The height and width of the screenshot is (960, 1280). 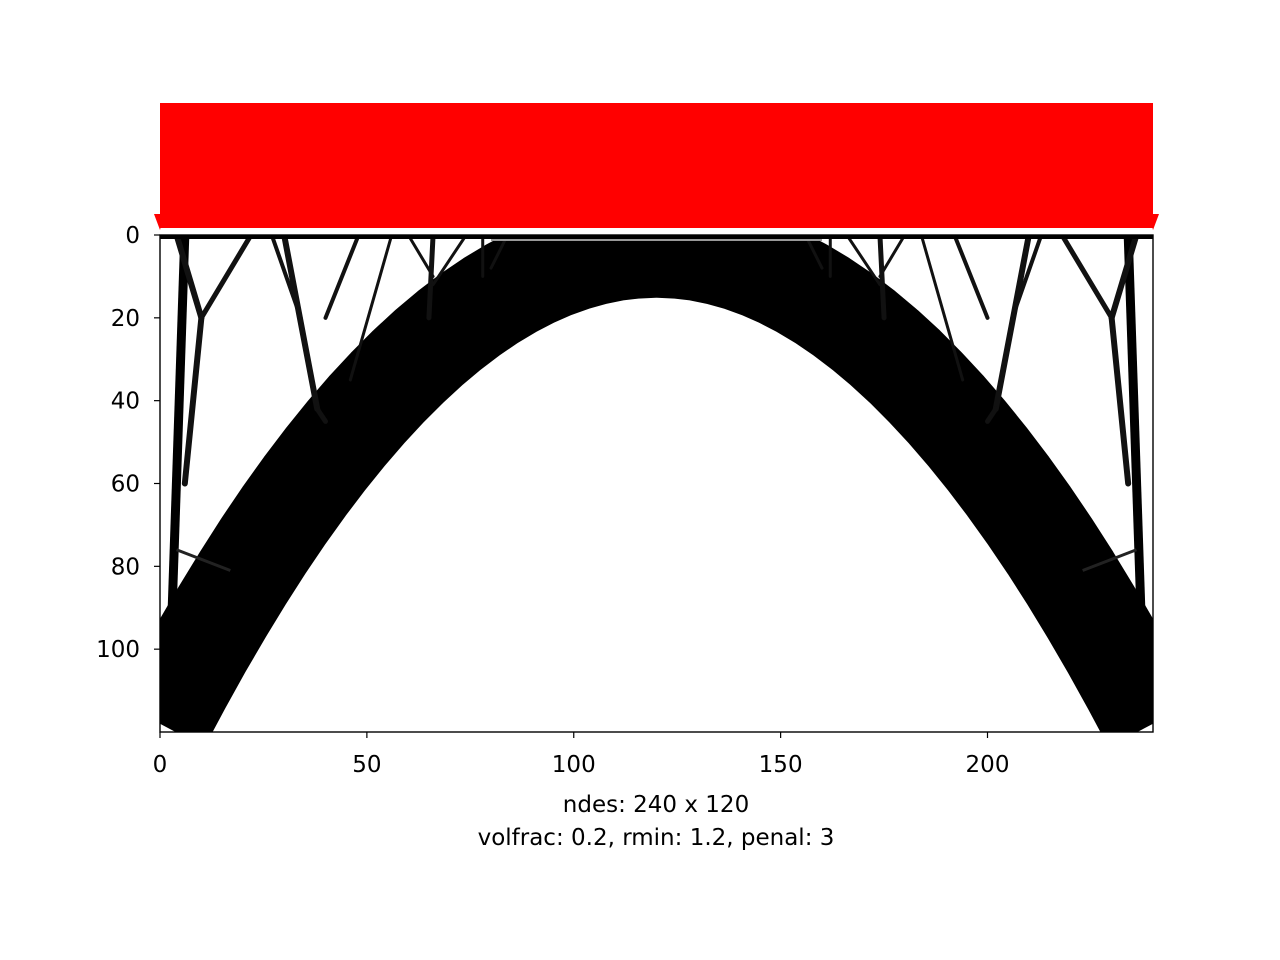 I want to click on x-axis: 0 50 100 150 200, so click(x=581, y=755).